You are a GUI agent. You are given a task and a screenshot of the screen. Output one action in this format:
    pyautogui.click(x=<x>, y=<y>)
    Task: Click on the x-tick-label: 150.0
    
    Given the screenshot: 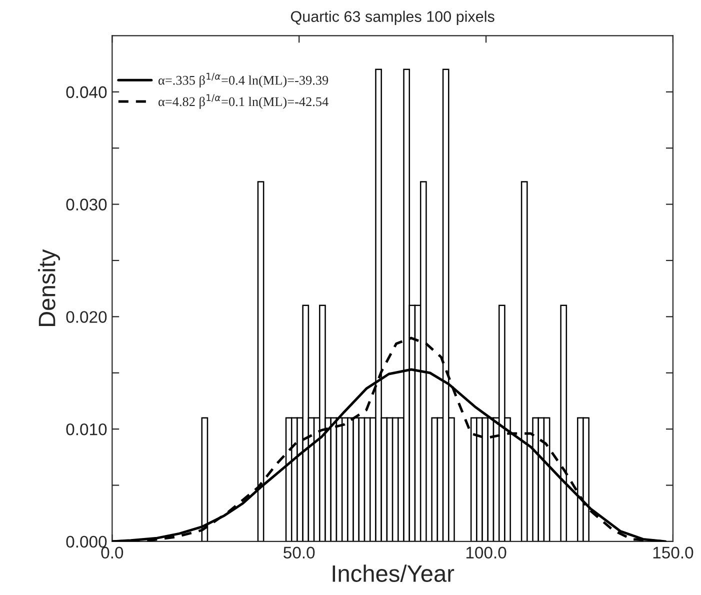 What is the action you would take?
    pyautogui.click(x=673, y=552)
    